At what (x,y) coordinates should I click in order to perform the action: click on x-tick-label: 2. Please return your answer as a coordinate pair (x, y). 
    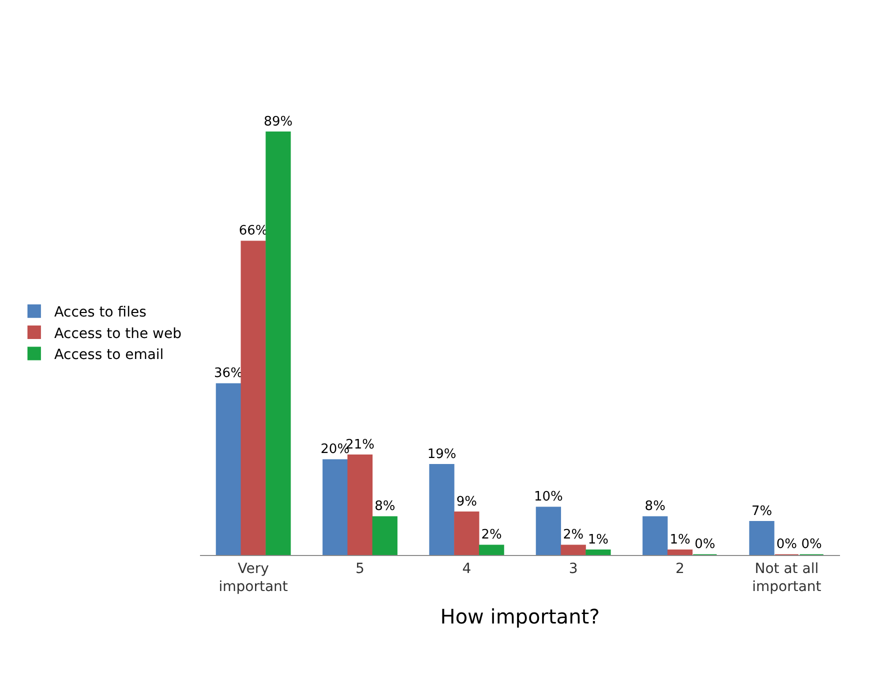
    Looking at the image, I should click on (680, 568).